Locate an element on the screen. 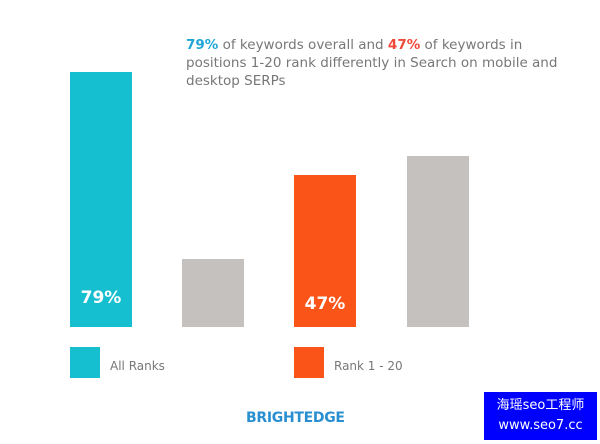 The image size is (600, 444). watermark: 海瑶seo工程师 www.seo7.cc is located at coordinates (540, 416).